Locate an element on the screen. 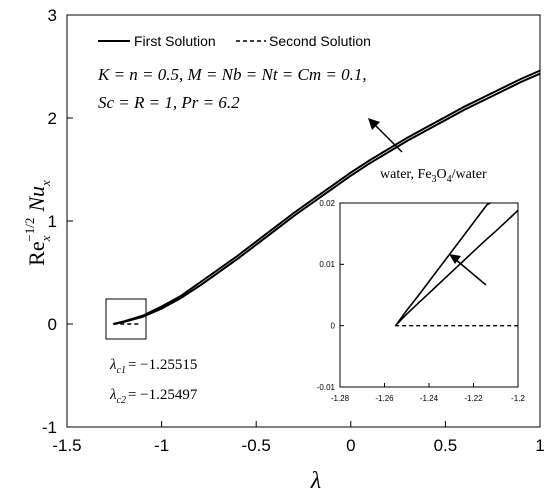 This screenshot has height=499, width=550. inset-plot-area is located at coordinates (429, 295).